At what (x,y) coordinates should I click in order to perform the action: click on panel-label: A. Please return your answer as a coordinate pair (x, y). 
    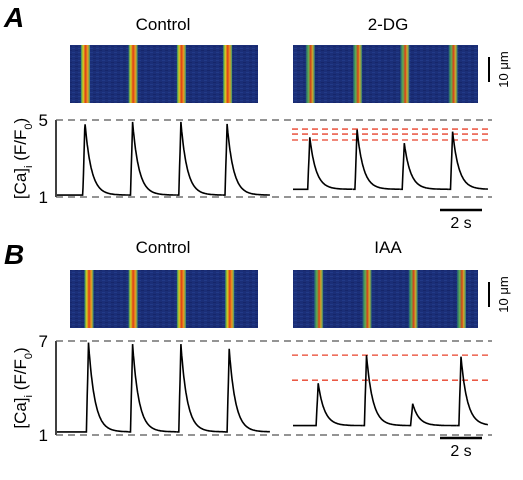
    Looking at the image, I should click on (13, 17).